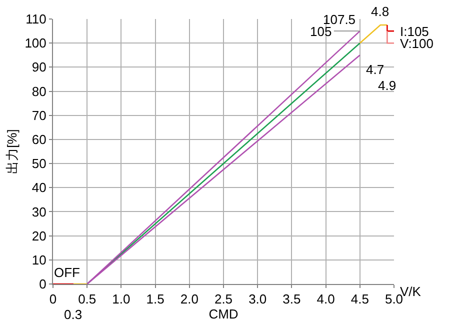 Image resolution: width=450 pixels, height=330 pixels. I want to click on x-axis-title: CMD, so click(223, 314).